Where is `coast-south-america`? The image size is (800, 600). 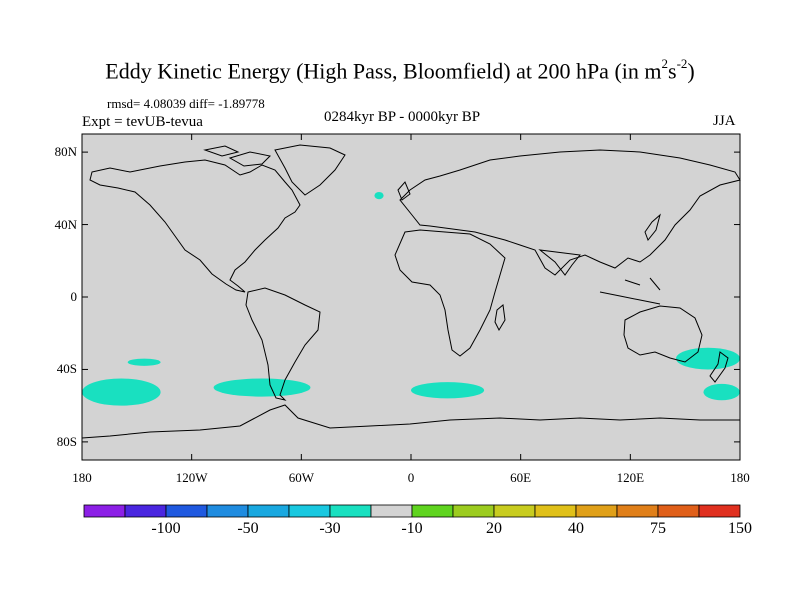 coast-south-america is located at coordinates (283, 344).